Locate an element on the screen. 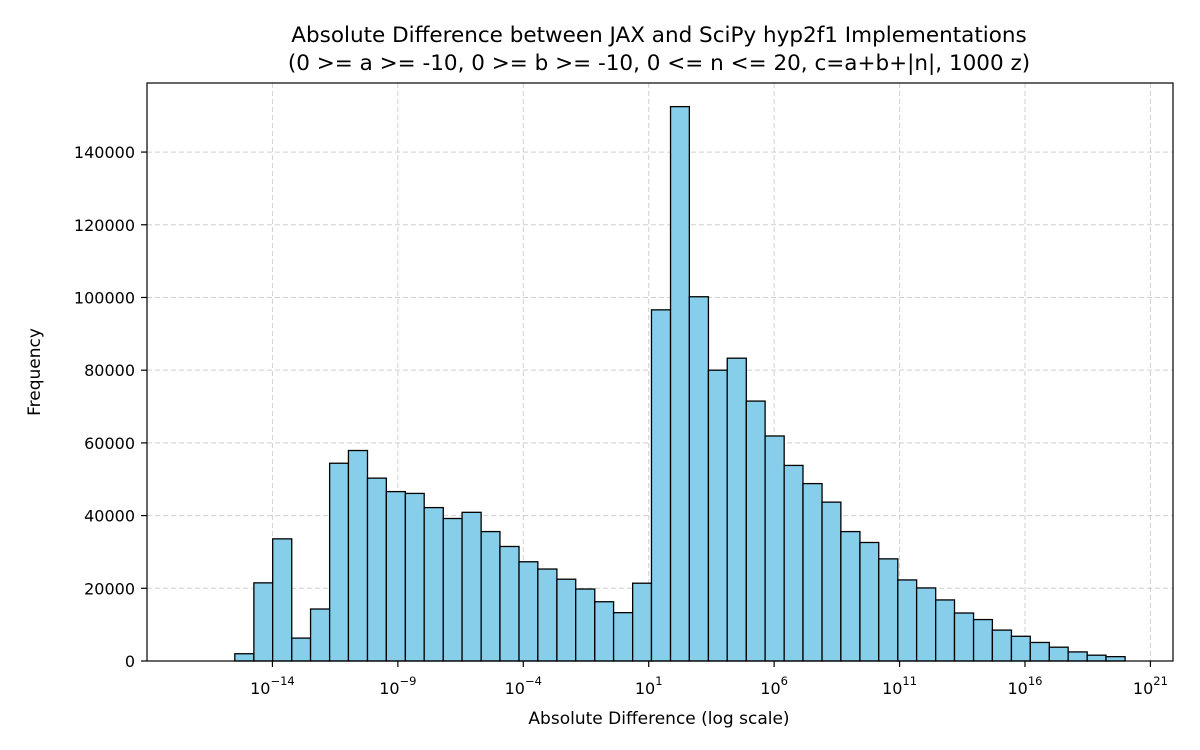 The height and width of the screenshot is (750, 1200). y-axis-label: Frequency is located at coordinates (35, 372).